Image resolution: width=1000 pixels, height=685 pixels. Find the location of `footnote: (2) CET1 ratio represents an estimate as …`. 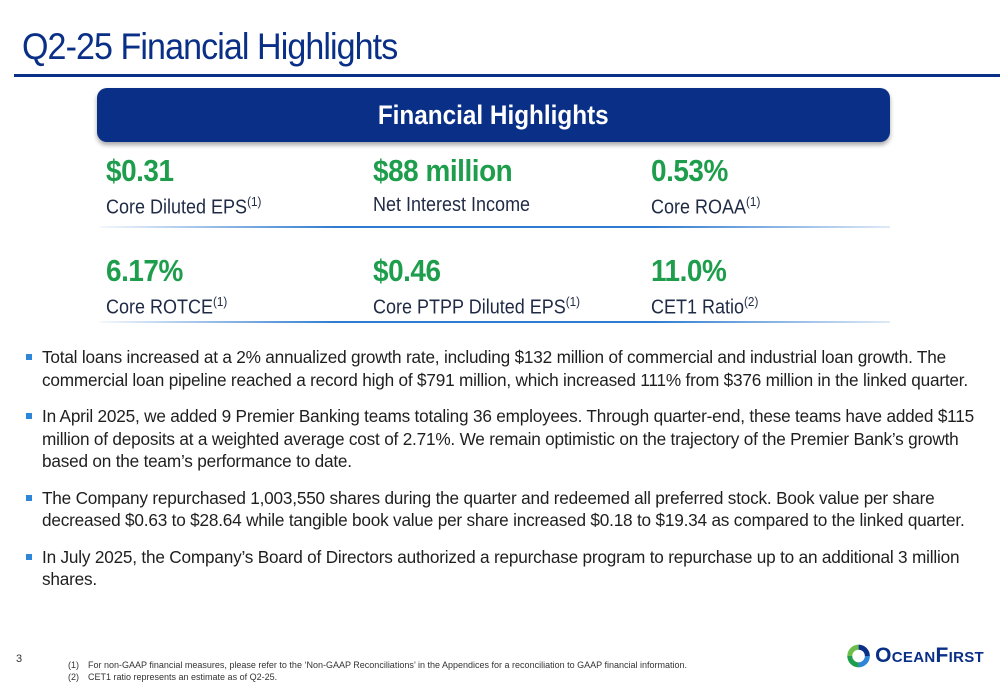

footnote: (2) CET1 ratio represents an estimate as … is located at coordinates (173, 677).